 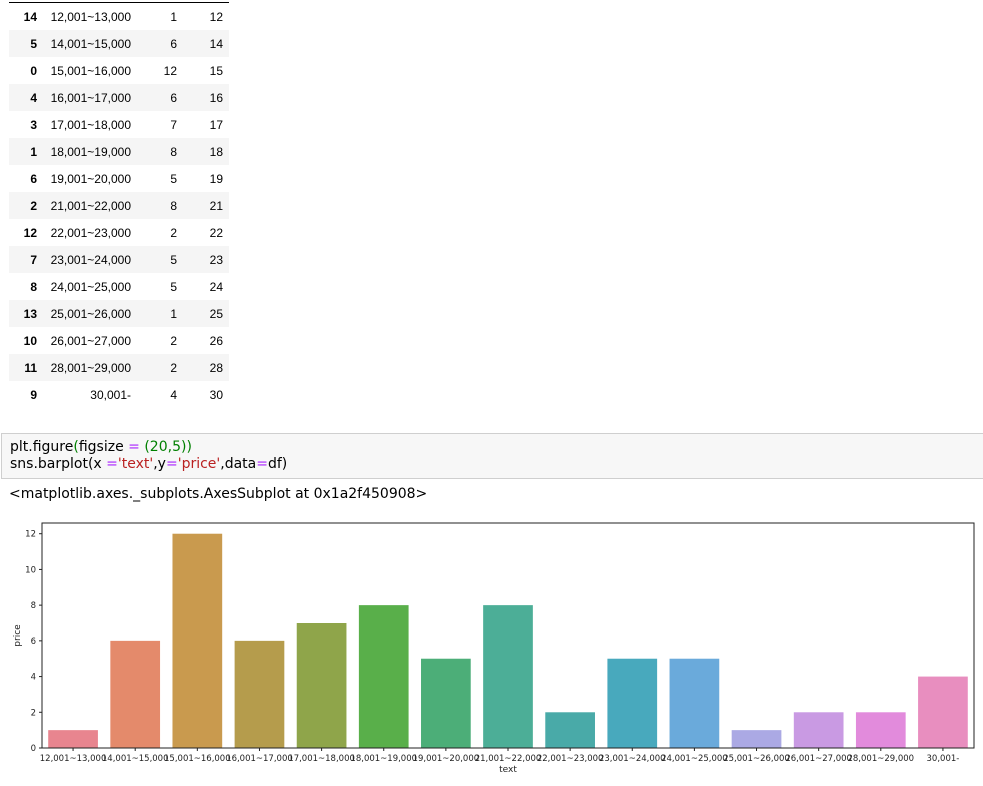 I want to click on table-row: 7 23,001~24,000 5 23, so click(x=119, y=259).